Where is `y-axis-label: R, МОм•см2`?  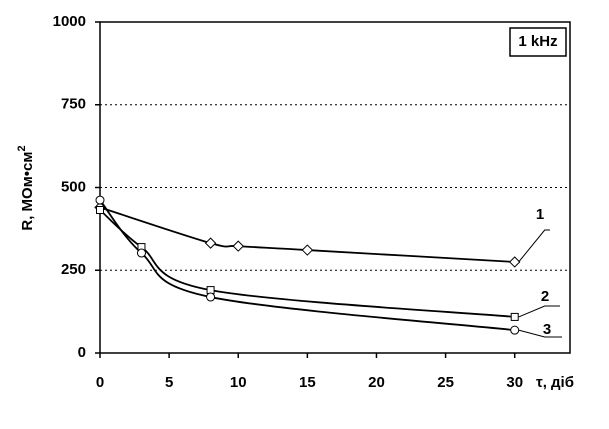
y-axis-label: R, МОм•см2 is located at coordinates (26, 187).